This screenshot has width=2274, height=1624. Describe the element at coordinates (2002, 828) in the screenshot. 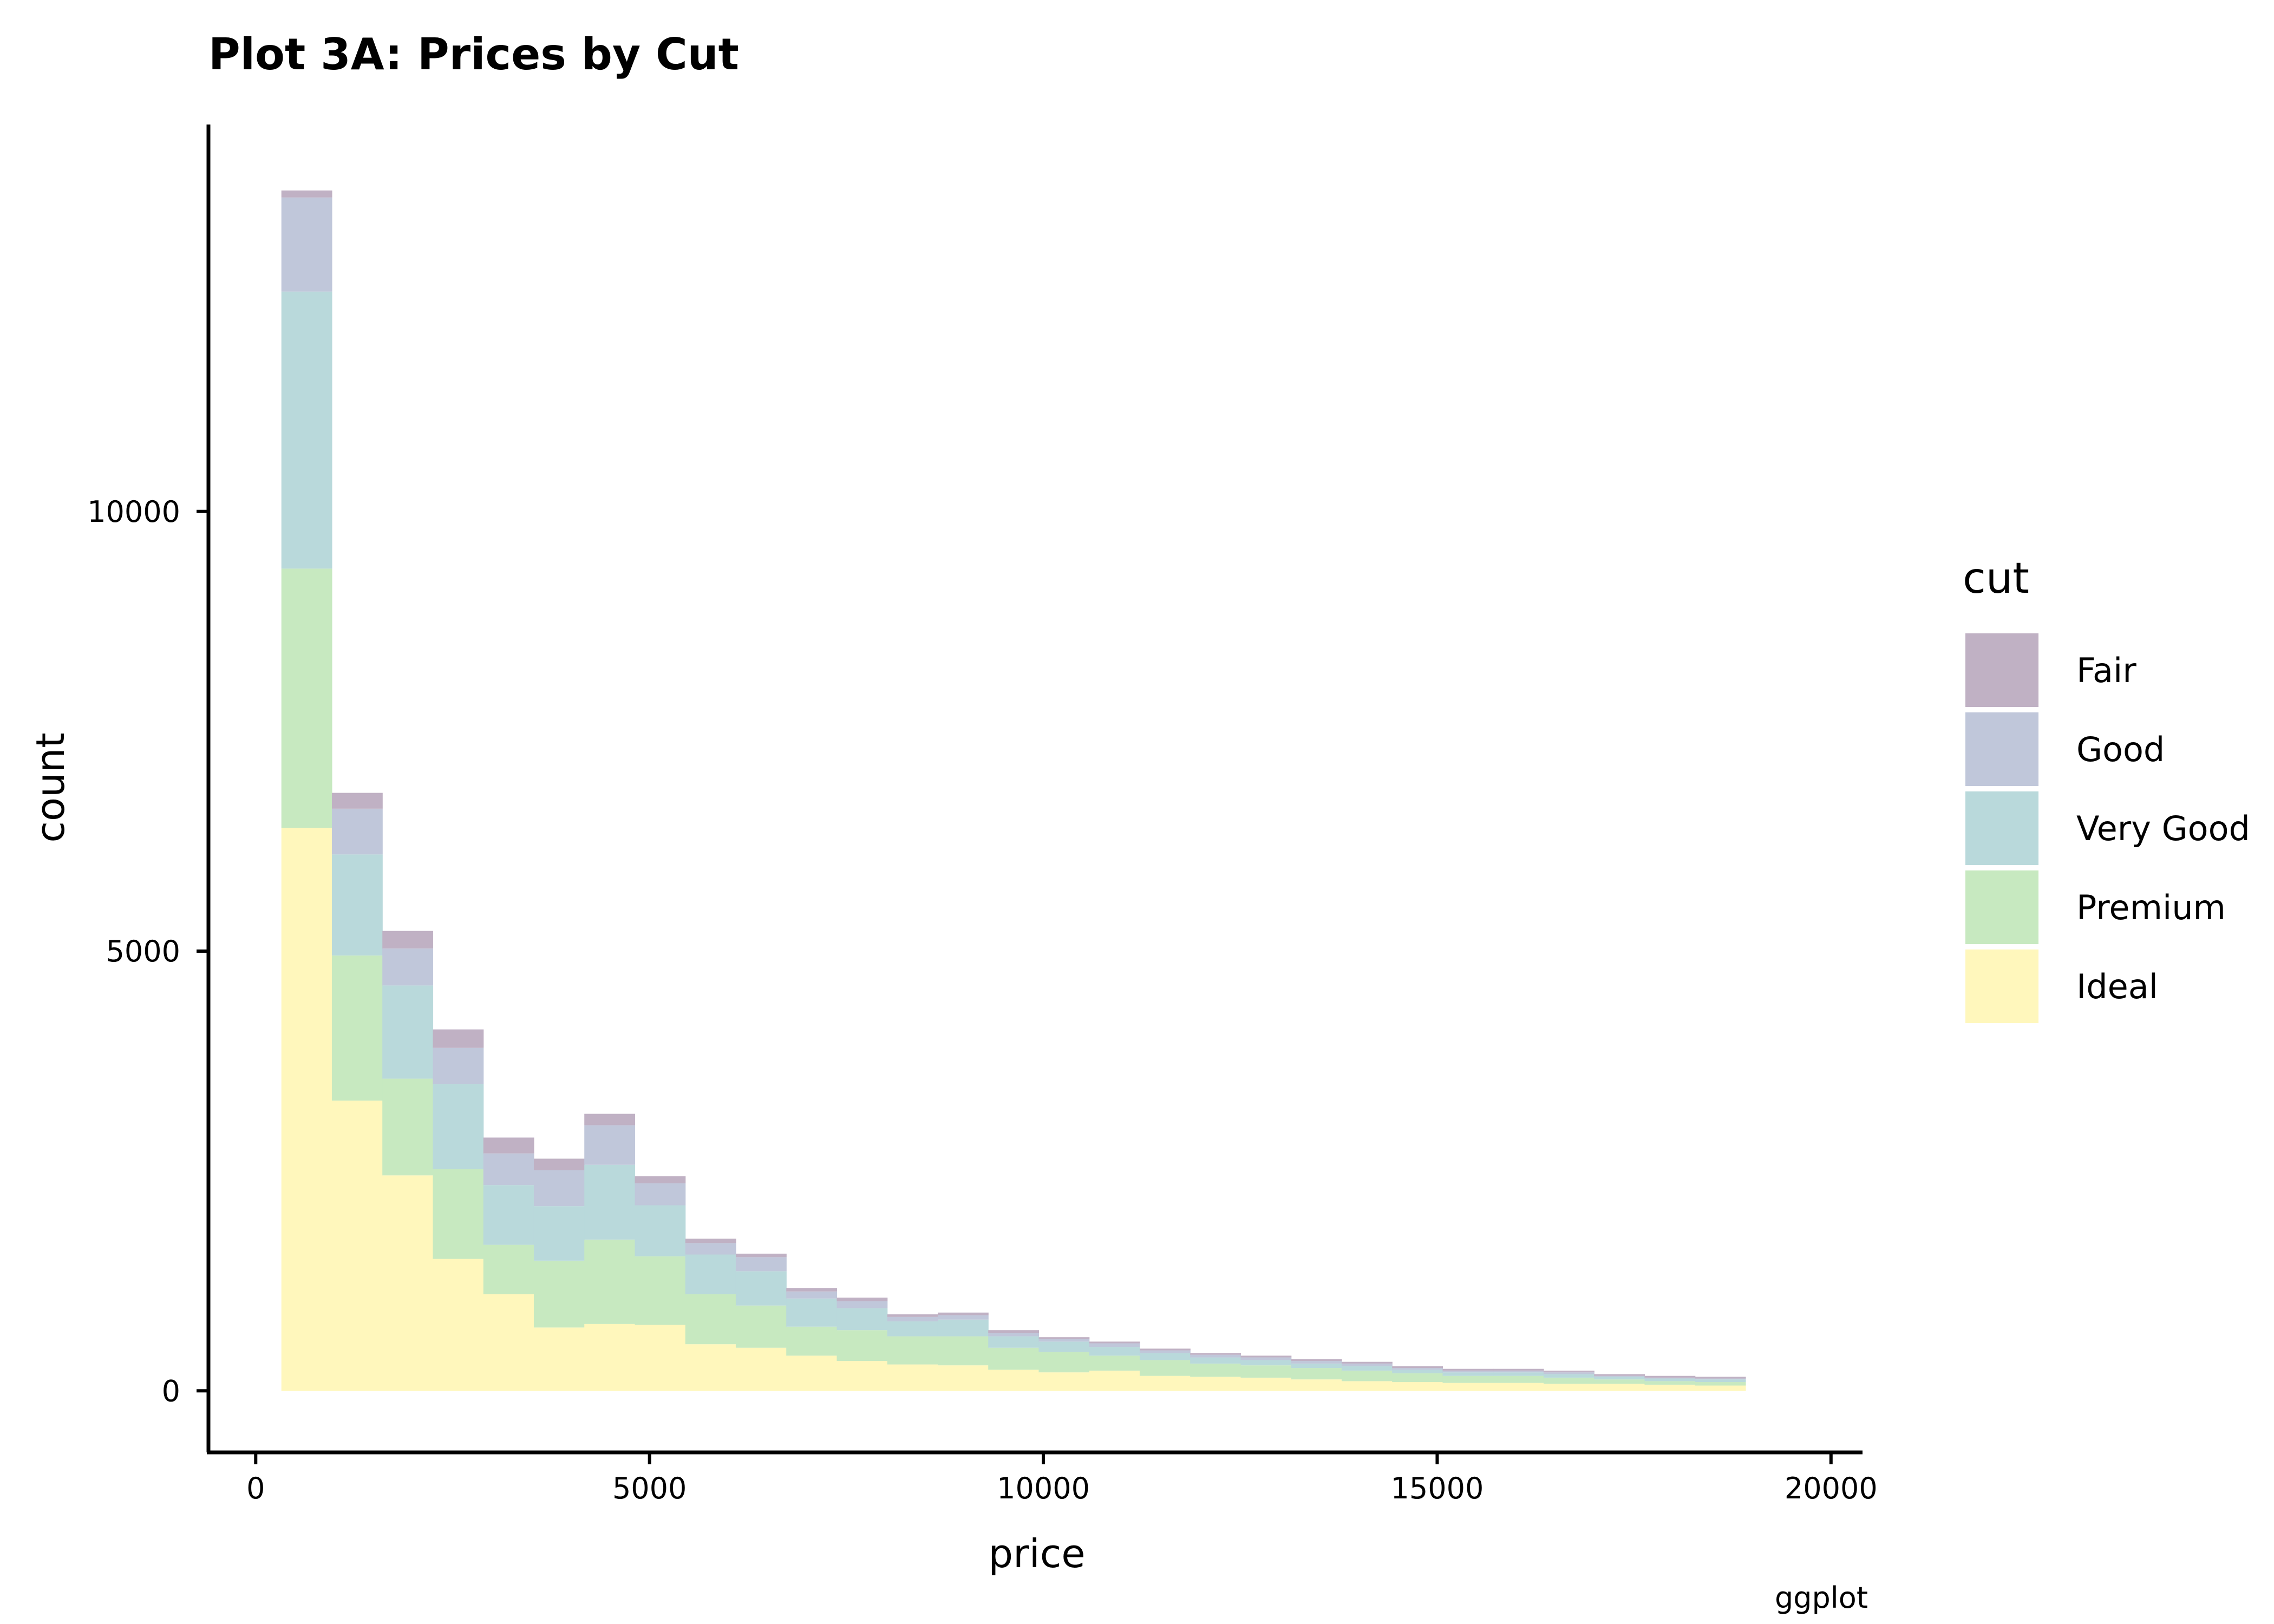

I see `legend-key-very-good` at that location.